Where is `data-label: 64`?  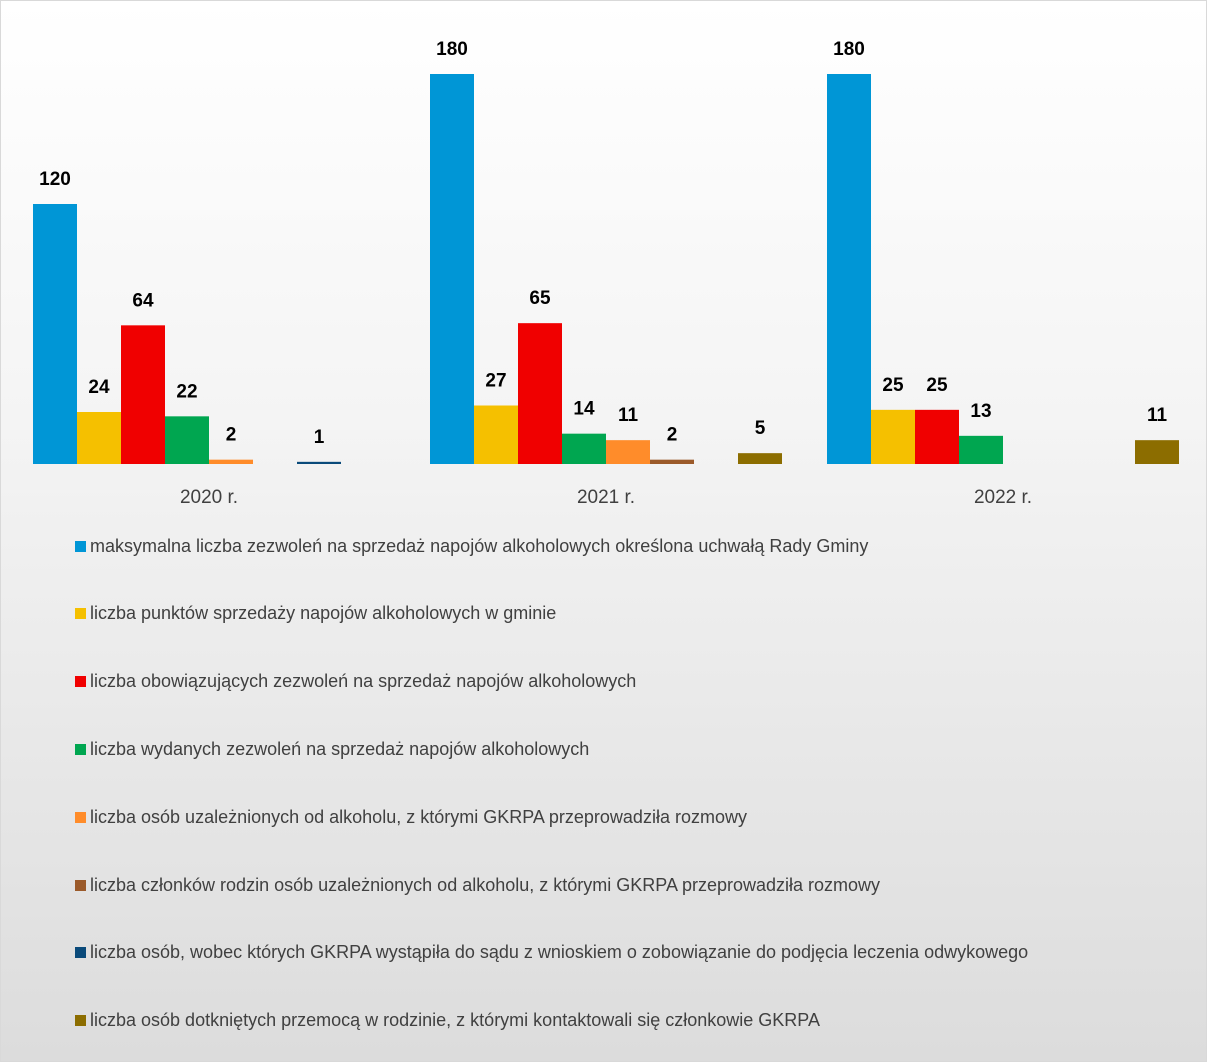
data-label: 64 is located at coordinates (143, 300).